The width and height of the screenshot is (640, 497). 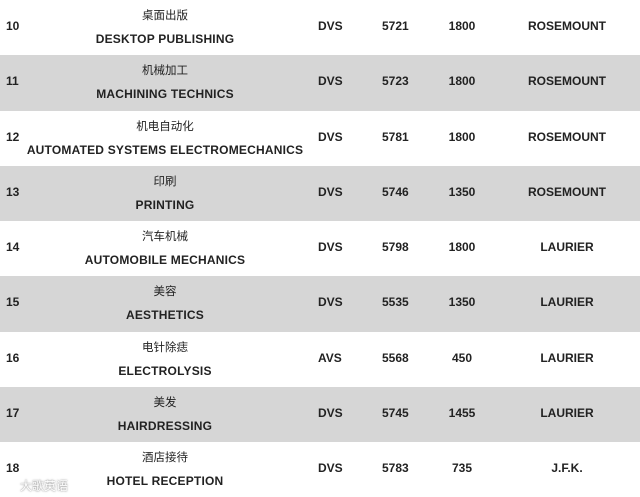 I want to click on row-number: 13, so click(x=13, y=191).